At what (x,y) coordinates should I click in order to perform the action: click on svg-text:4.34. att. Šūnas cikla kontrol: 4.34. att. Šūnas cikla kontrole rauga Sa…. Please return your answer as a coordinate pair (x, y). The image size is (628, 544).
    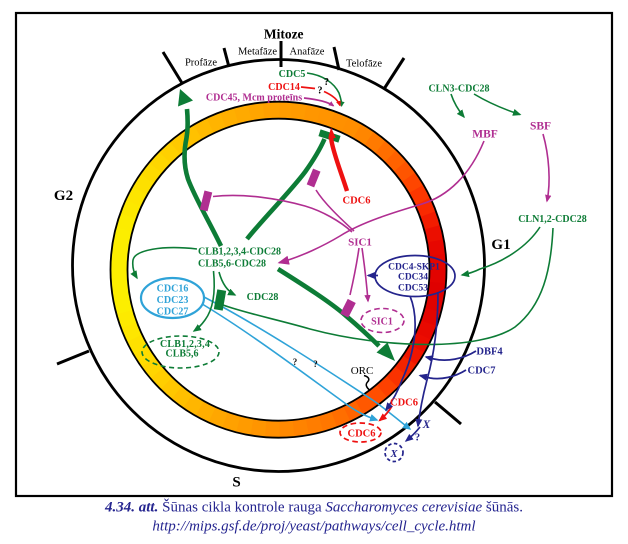
    Looking at the image, I should click on (313, 507).